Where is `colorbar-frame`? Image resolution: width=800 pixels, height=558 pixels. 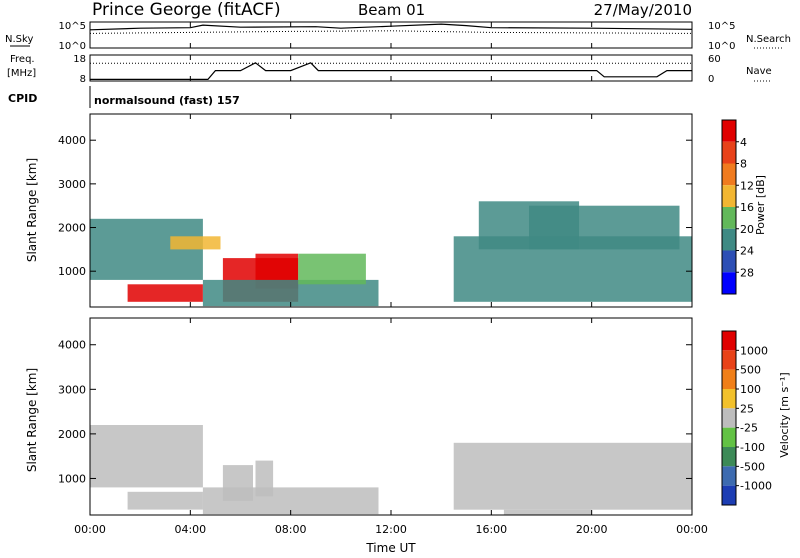
colorbar-frame is located at coordinates (729, 418).